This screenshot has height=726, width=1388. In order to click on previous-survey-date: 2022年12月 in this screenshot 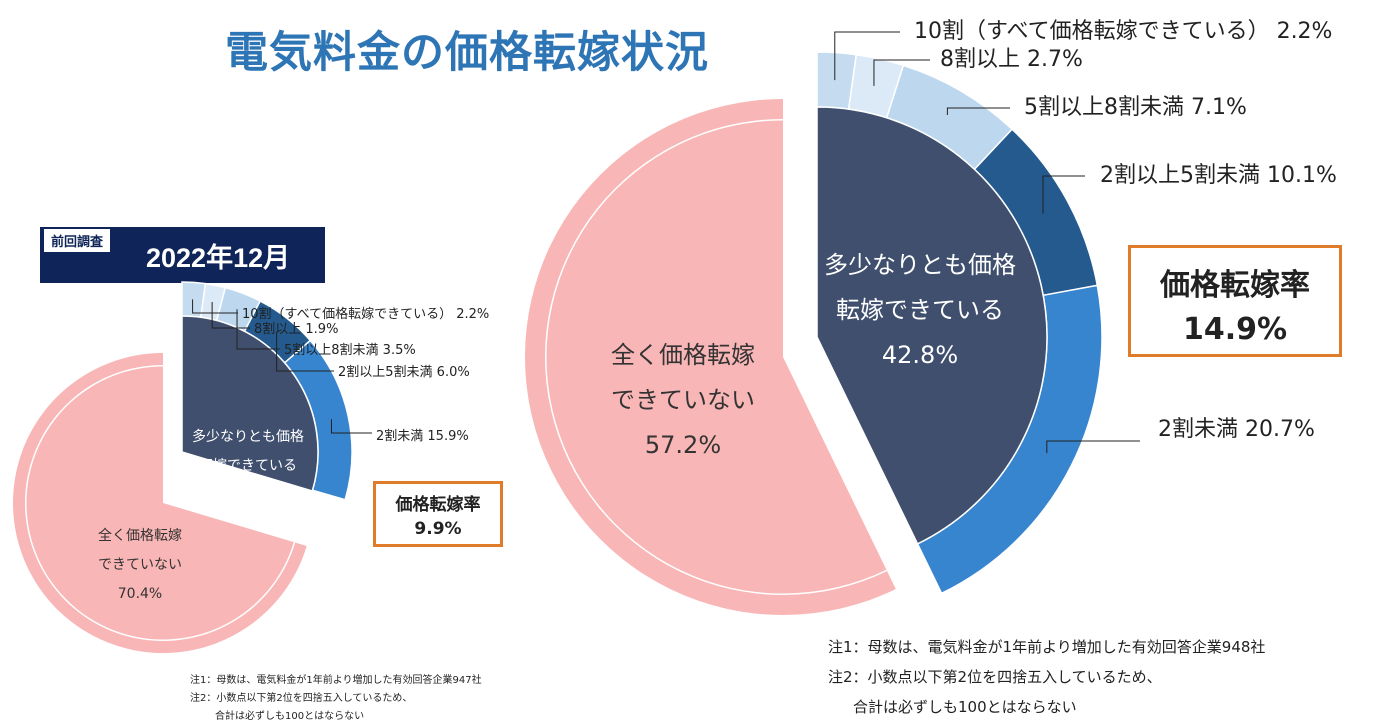, I will do `click(218, 258)`.